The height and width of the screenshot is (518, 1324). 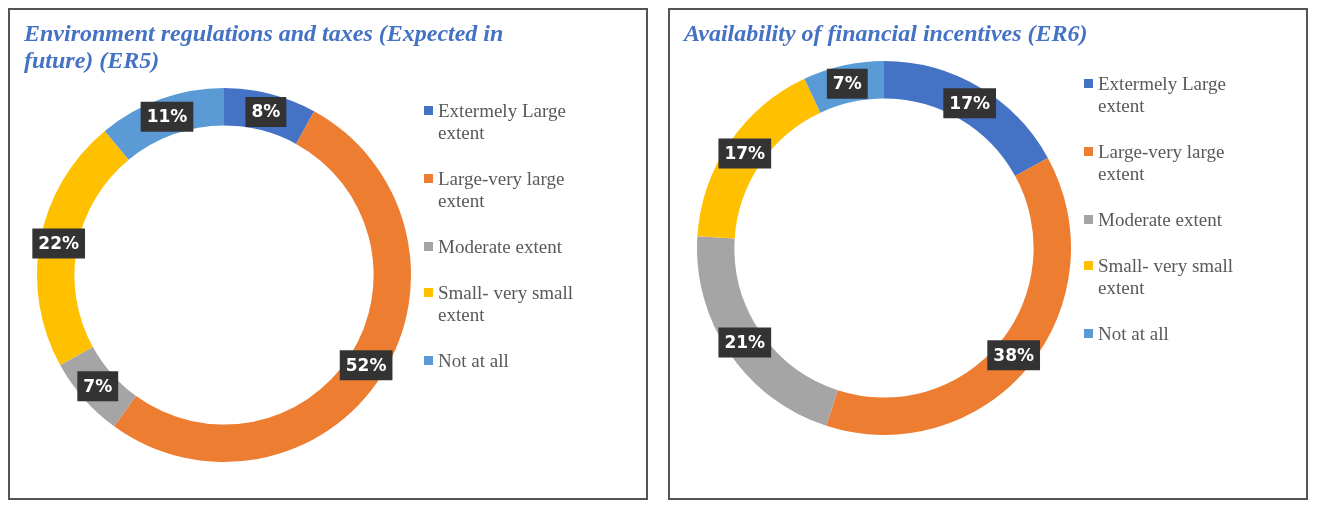 What do you see at coordinates (366, 364) in the screenshot?
I see `data-label: 52%` at bounding box center [366, 364].